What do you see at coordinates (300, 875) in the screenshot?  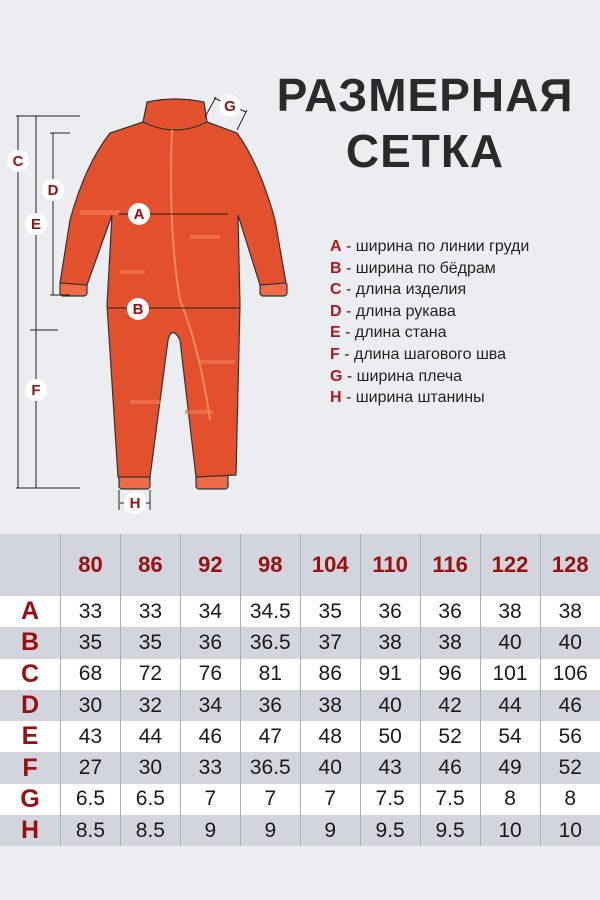 I see `bottom-margin` at bounding box center [300, 875].